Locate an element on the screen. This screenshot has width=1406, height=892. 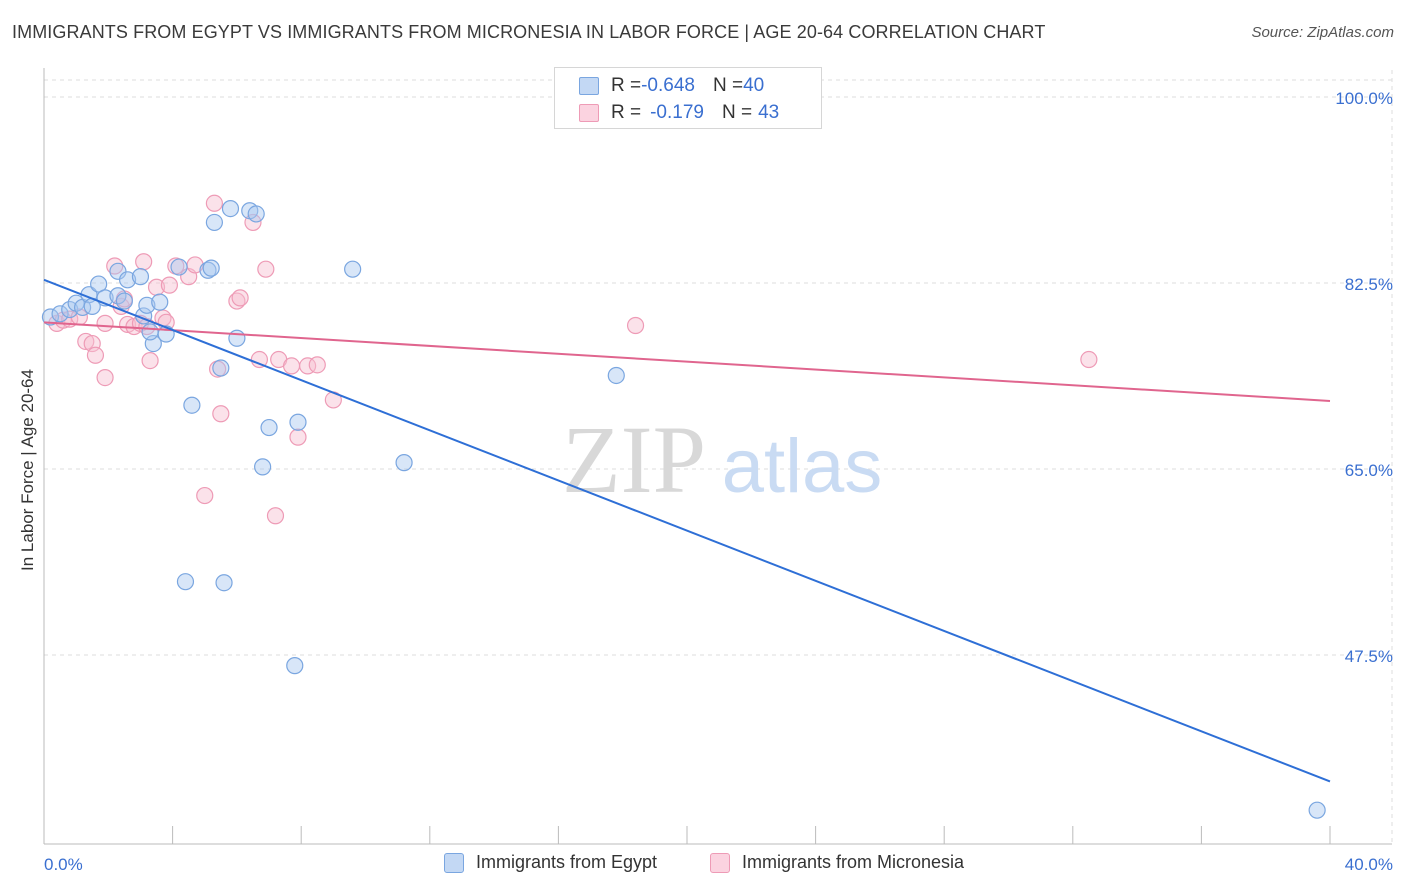
y-tick-label: 100.0% is located at coordinates (1364, 98).